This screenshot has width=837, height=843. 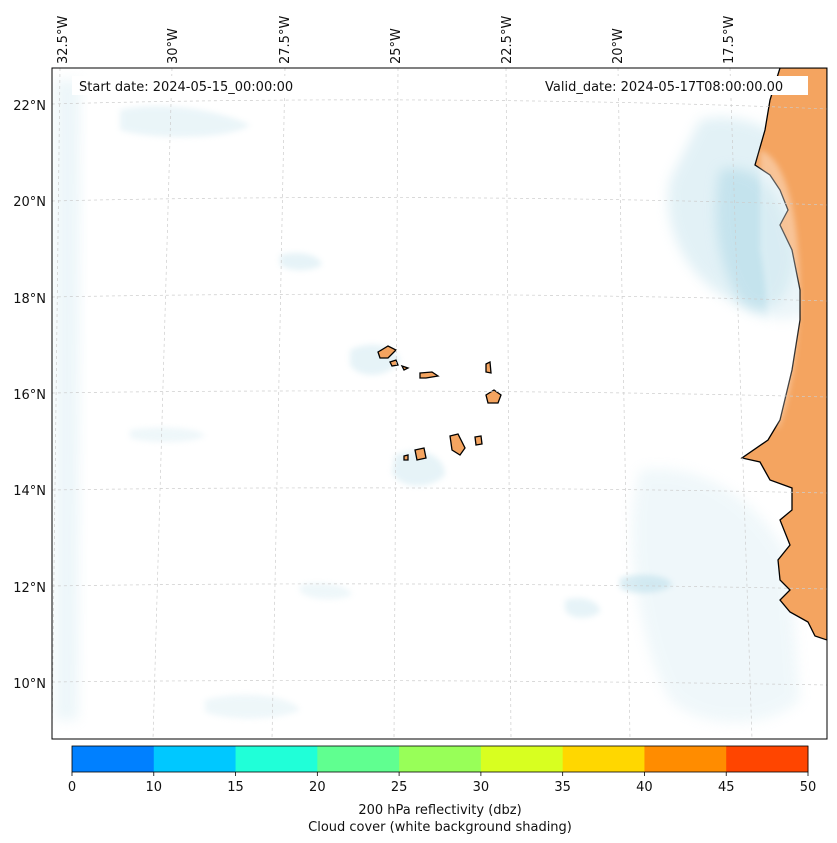 What do you see at coordinates (317, 787) in the screenshot?
I see `colorbar-tick-label: 20` at bounding box center [317, 787].